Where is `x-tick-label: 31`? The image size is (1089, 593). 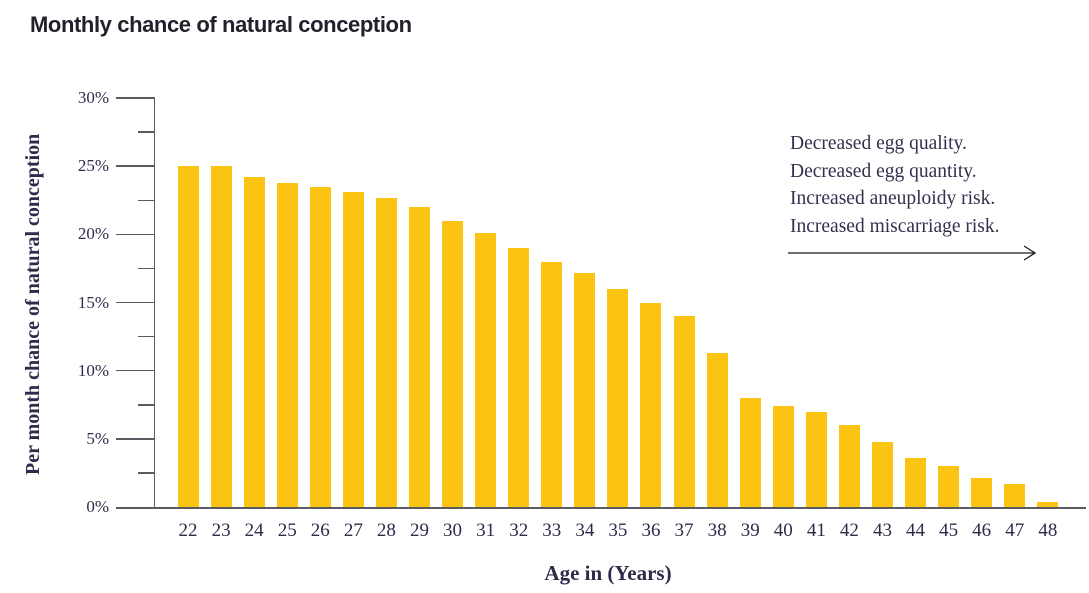 x-tick-label: 31 is located at coordinates (486, 530).